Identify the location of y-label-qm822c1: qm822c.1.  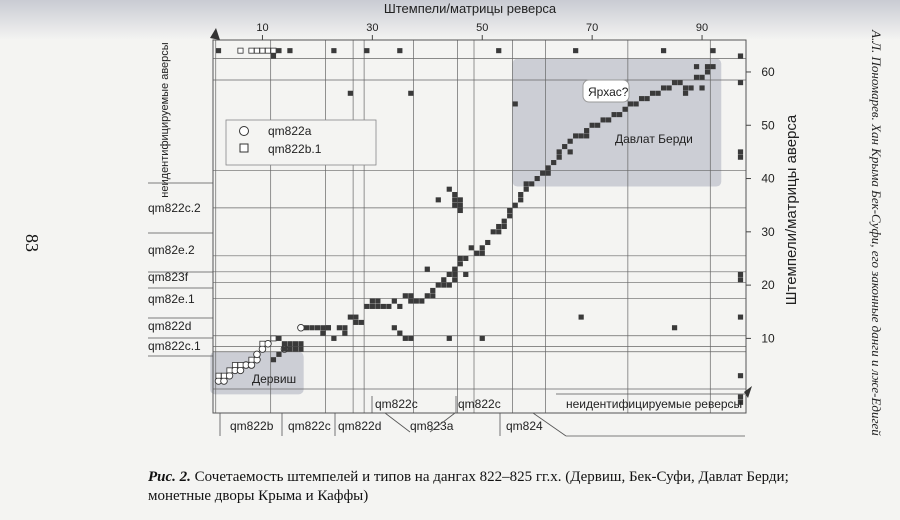
(174, 346).